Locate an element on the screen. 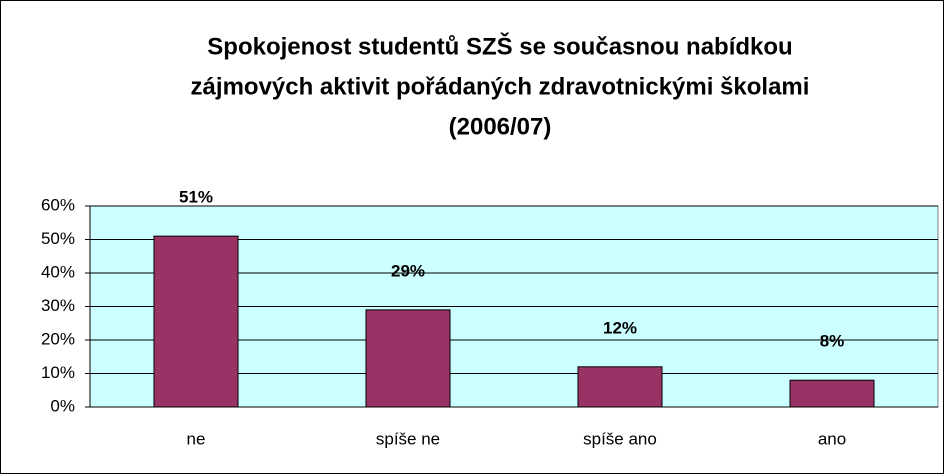 Image resolution: width=945 pixels, height=475 pixels. y-tick-label: 10% is located at coordinates (58, 372).